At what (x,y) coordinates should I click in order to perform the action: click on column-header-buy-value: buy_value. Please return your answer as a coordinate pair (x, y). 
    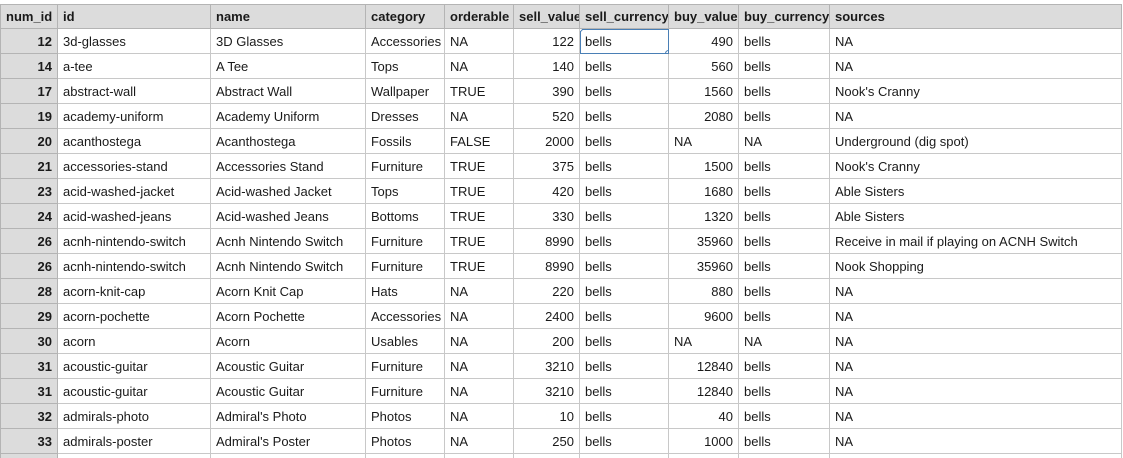
    Looking at the image, I should click on (703, 16).